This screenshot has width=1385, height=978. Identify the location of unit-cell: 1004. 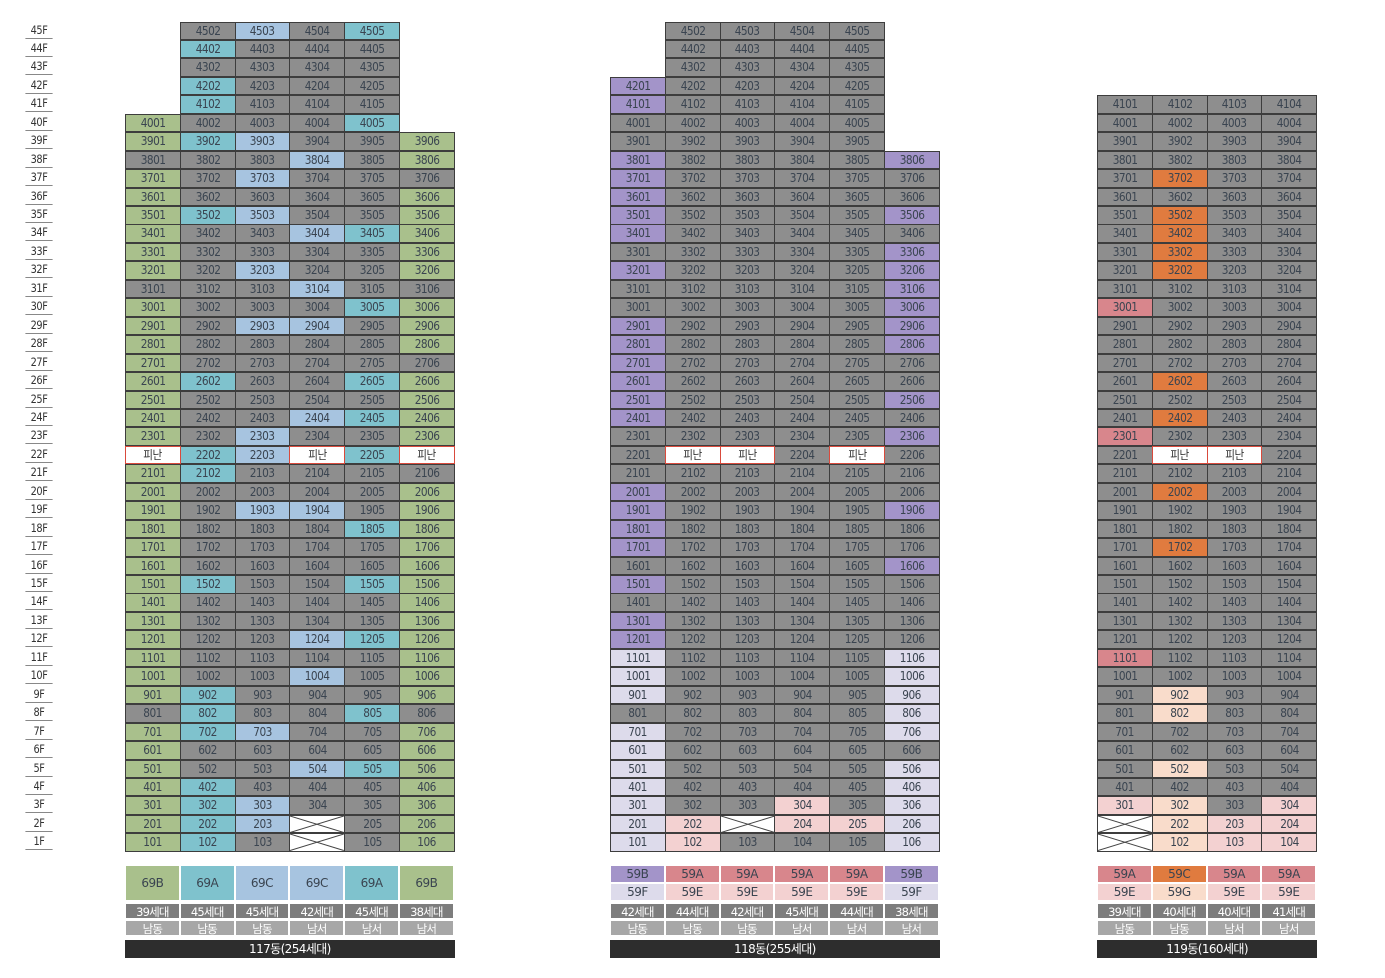
(1289, 676).